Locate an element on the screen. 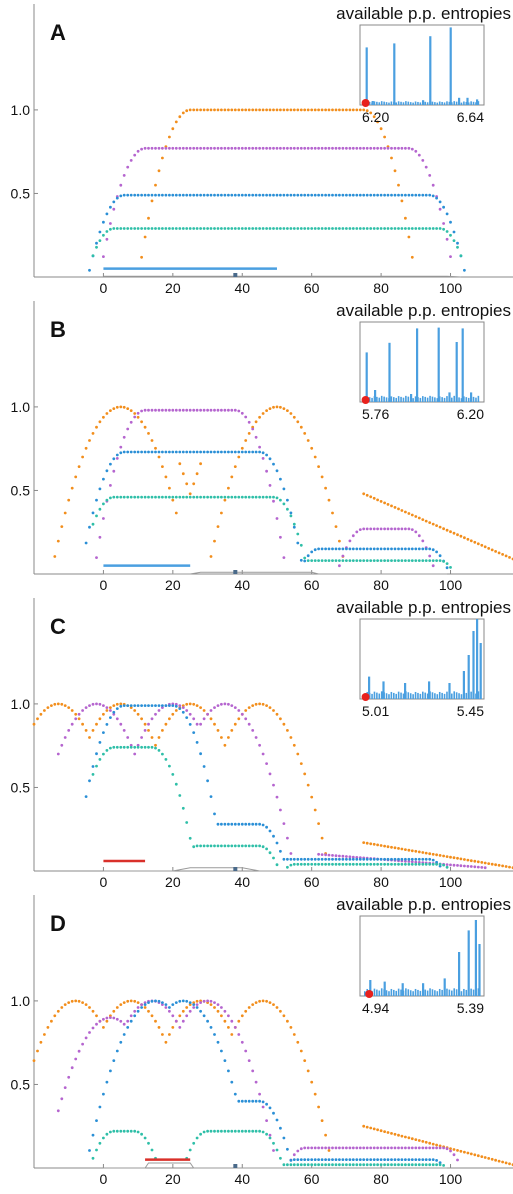  x-tick-label: 40 is located at coordinates (242, 1179).